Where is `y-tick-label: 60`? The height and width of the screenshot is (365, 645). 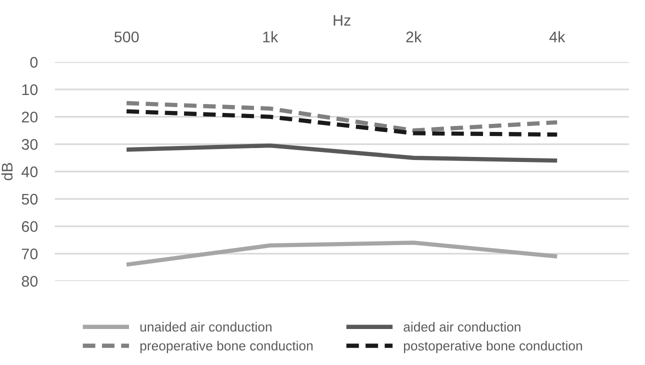 y-tick-label: 60 is located at coordinates (30, 226).